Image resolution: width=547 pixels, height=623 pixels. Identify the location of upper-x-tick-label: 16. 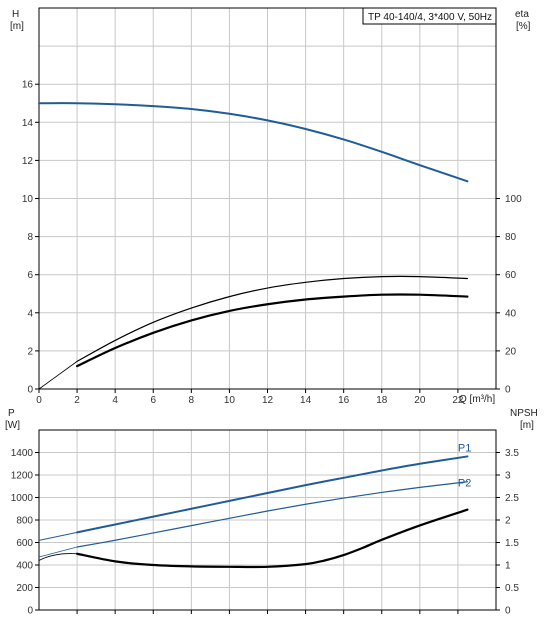
(344, 400).